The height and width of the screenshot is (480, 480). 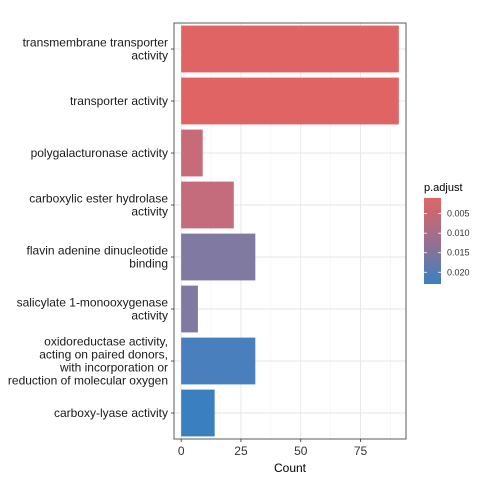 I want to click on category-label: salicylate 1-monooxygenase activity, so click(x=93, y=309).